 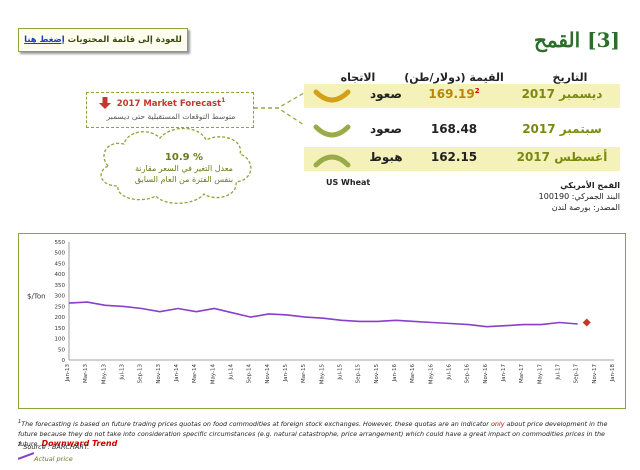 What do you see at coordinates (223, 100) in the screenshot?
I see `forecast-sup: 1` at bounding box center [223, 100].